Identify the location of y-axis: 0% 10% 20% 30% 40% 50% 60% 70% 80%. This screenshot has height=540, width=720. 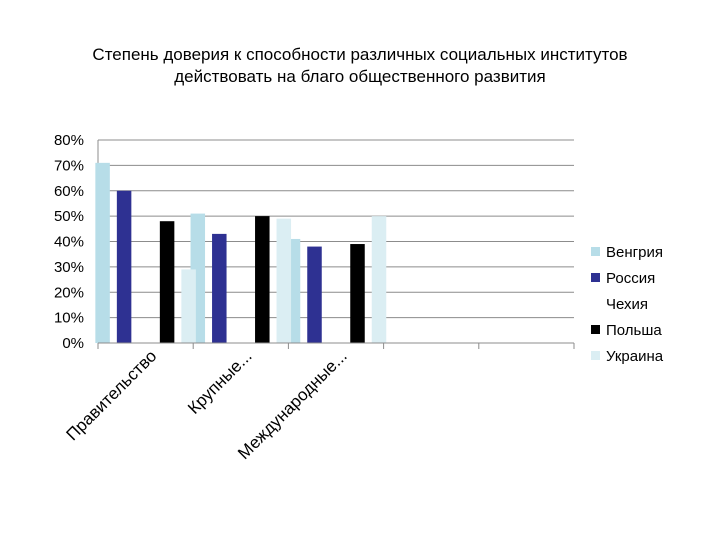
(76, 242).